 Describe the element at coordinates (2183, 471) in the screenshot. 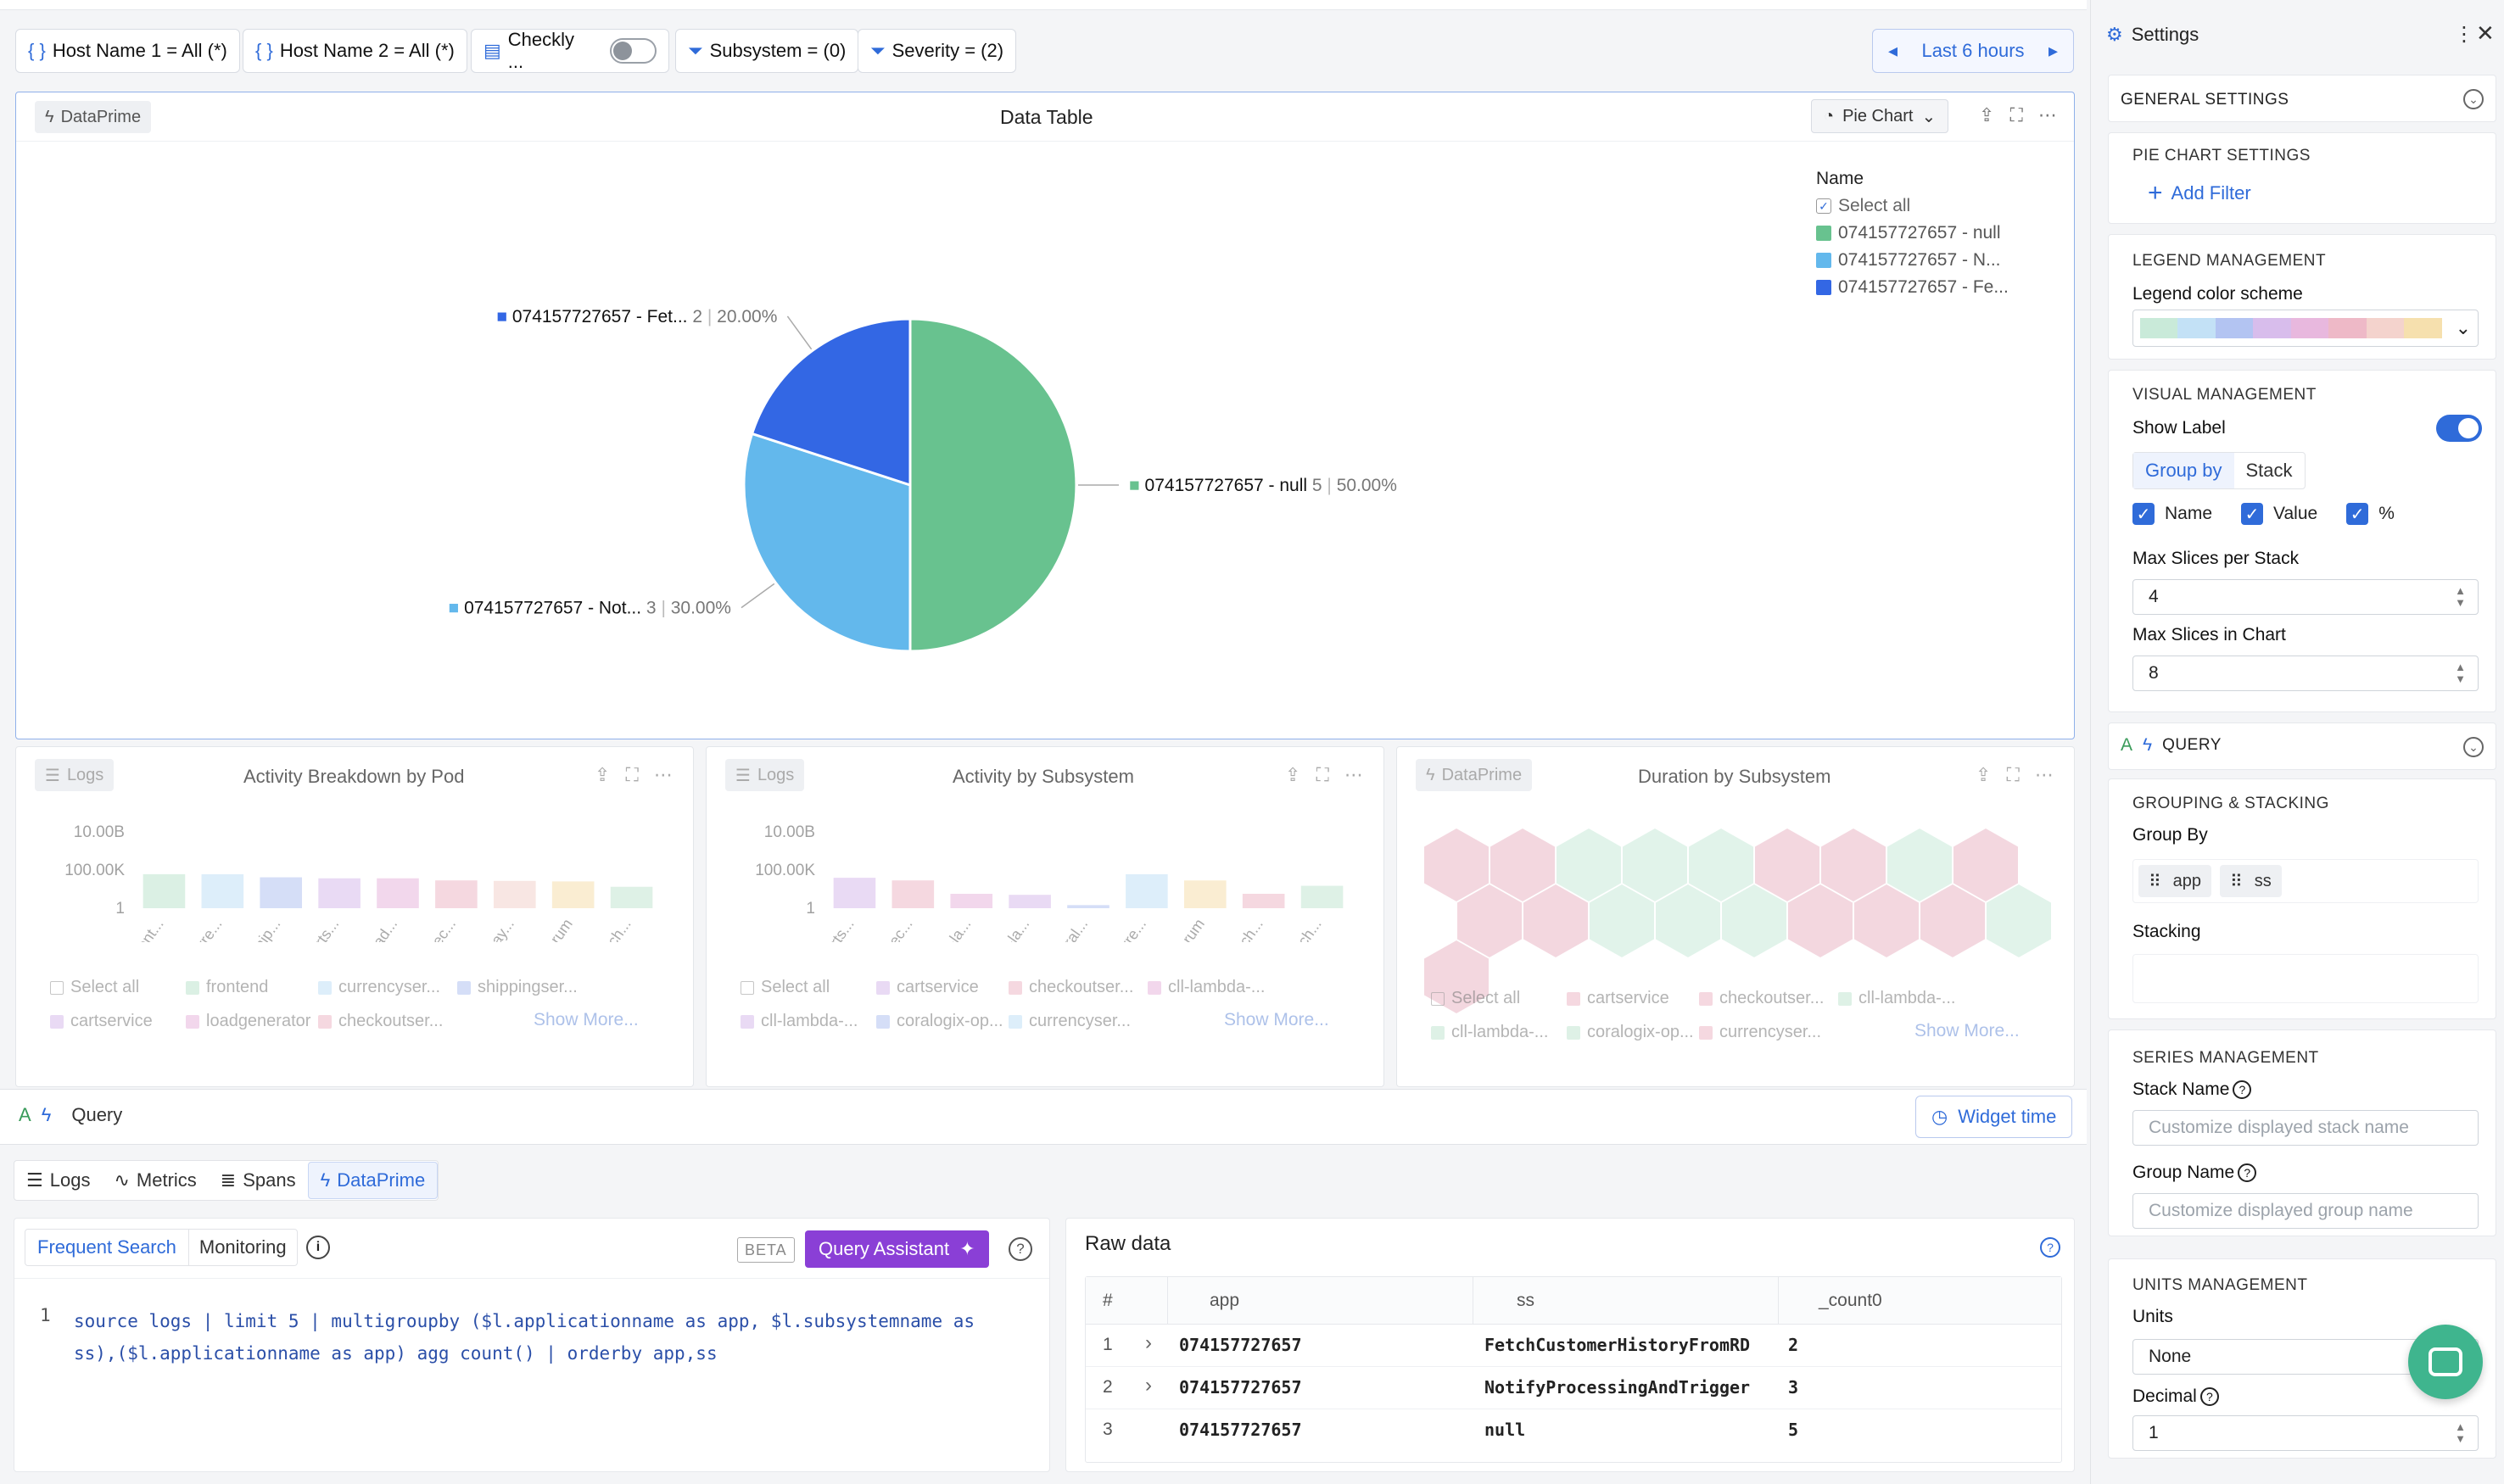

I see `group-by-button: Group by` at that location.